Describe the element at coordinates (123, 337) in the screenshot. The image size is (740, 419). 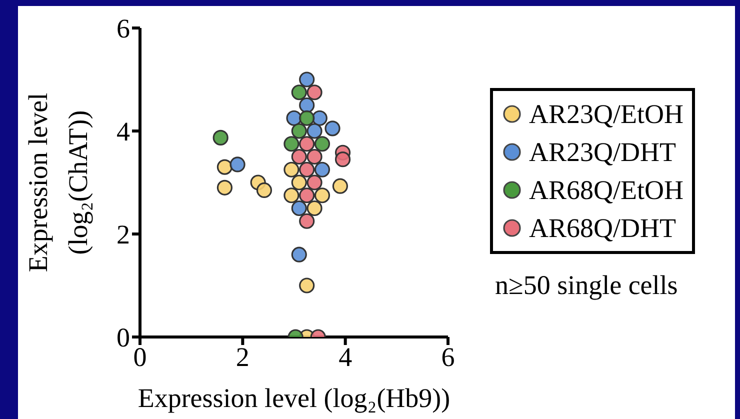
I see `y-tick-label: 0` at that location.